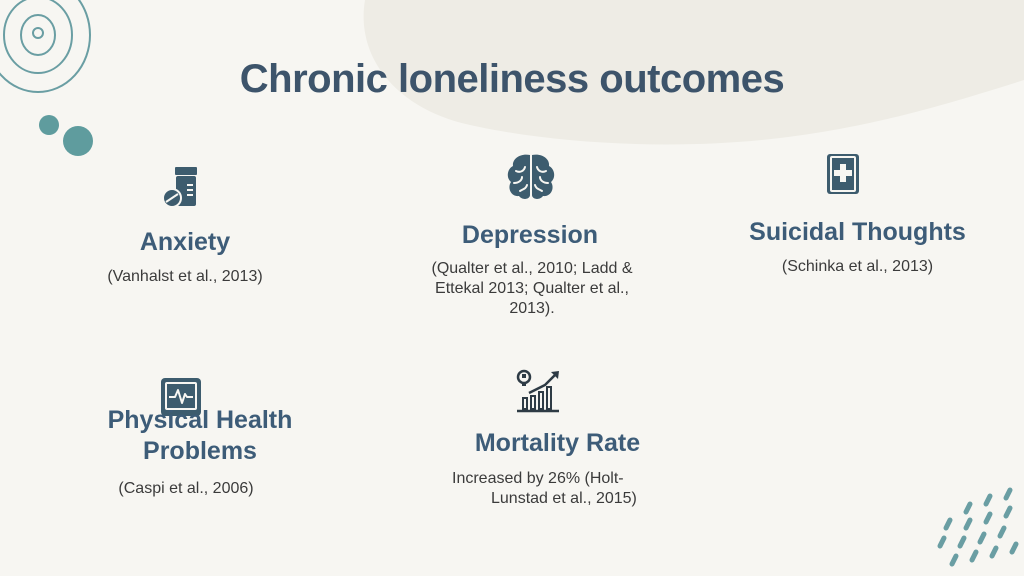 The width and height of the screenshot is (1024, 576). What do you see at coordinates (537, 391) in the screenshot?
I see `rising-chart-icon` at bounding box center [537, 391].